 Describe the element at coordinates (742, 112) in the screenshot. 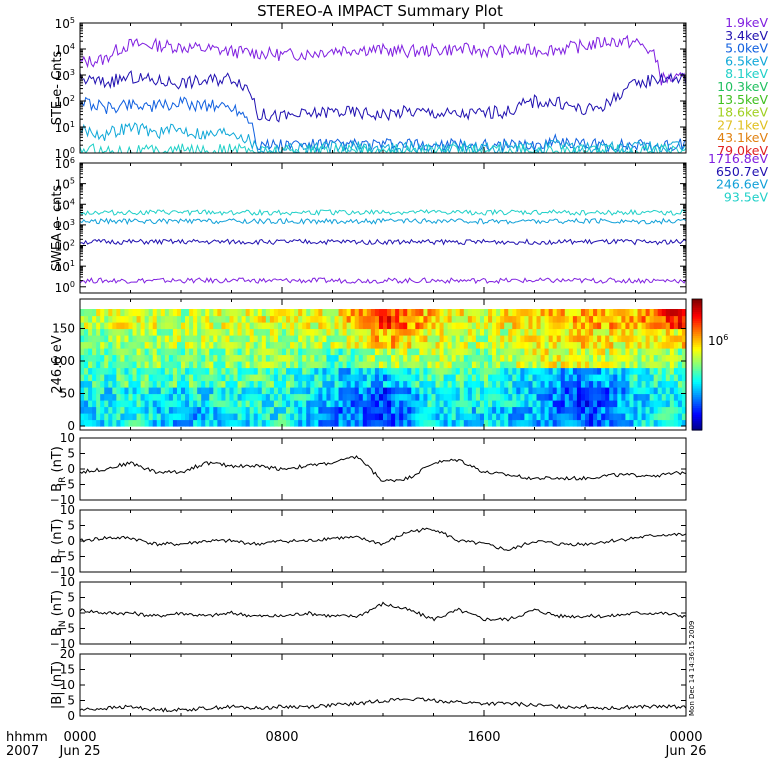

I see `legend-18.6keV: 18.6keV` at that location.